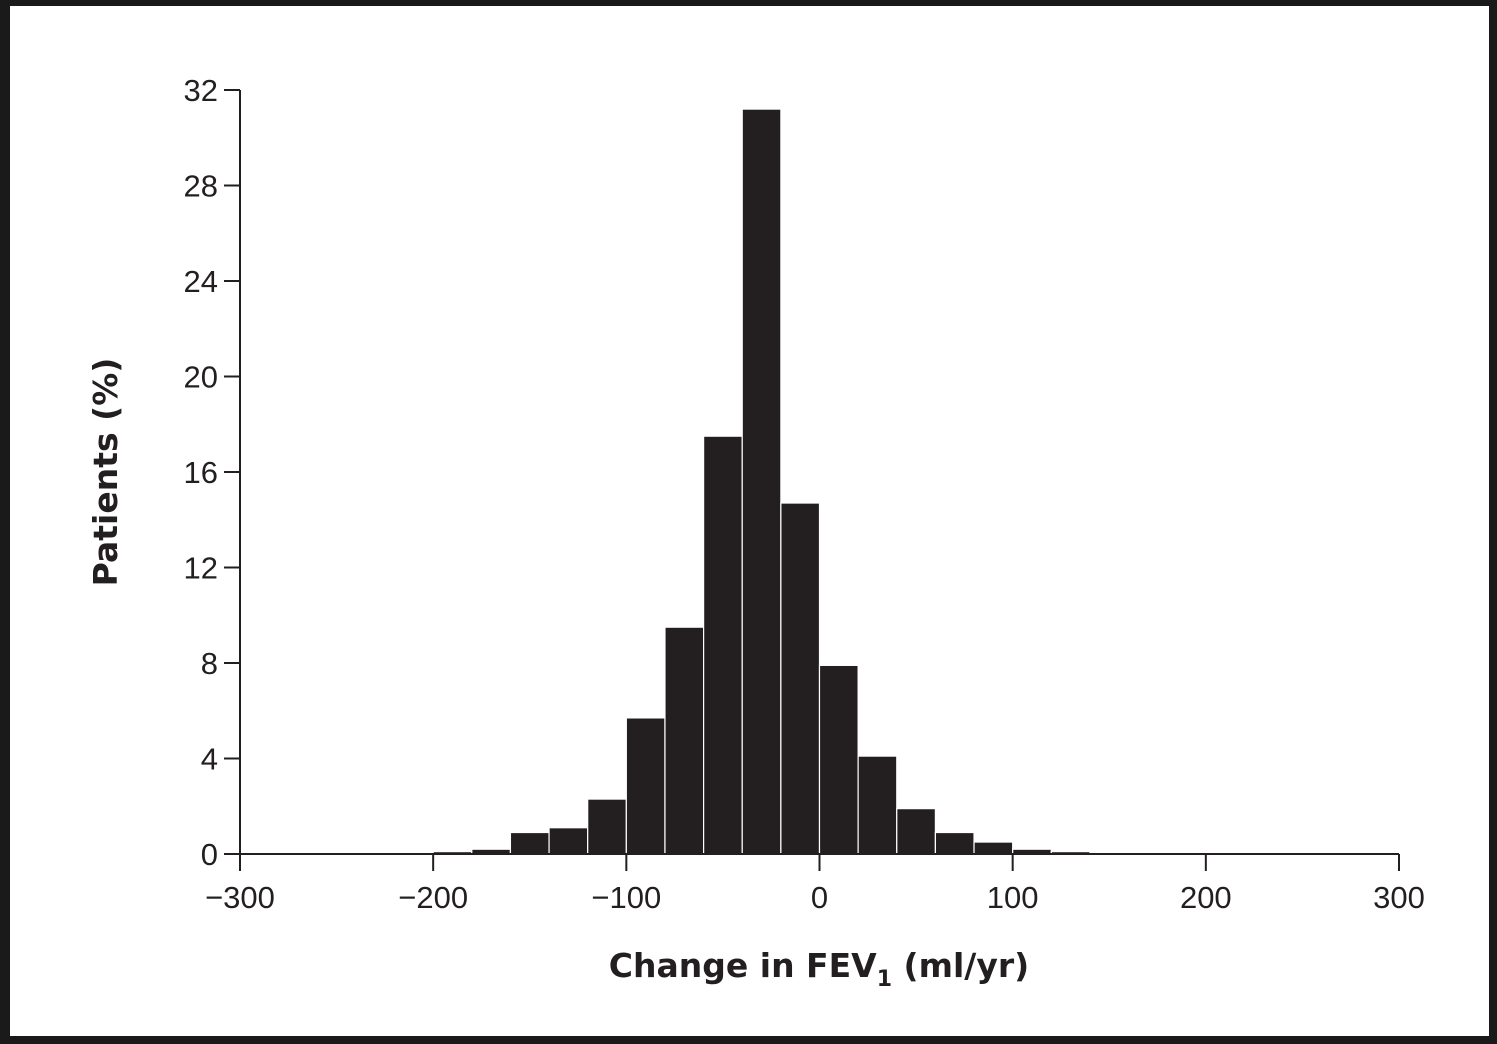 The height and width of the screenshot is (1044, 1497). Describe the element at coordinates (1399, 897) in the screenshot. I see `x-tick-label: 300` at that location.